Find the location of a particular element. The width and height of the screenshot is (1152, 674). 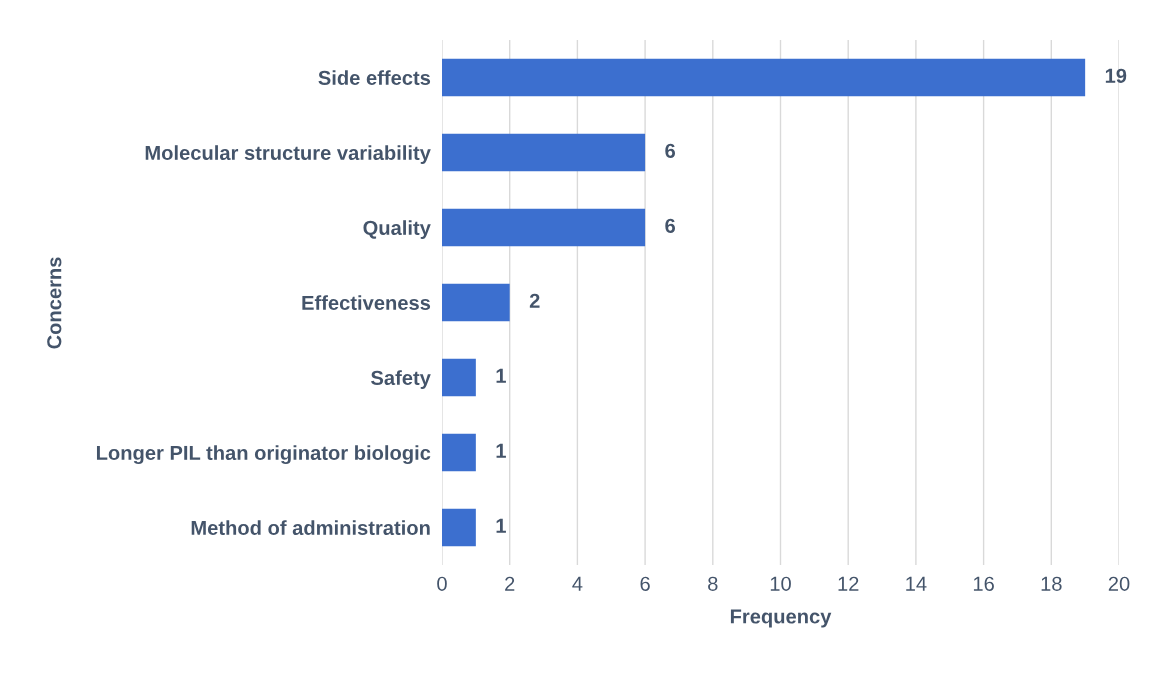

y-tick-label: Effectiveness is located at coordinates (366, 302).